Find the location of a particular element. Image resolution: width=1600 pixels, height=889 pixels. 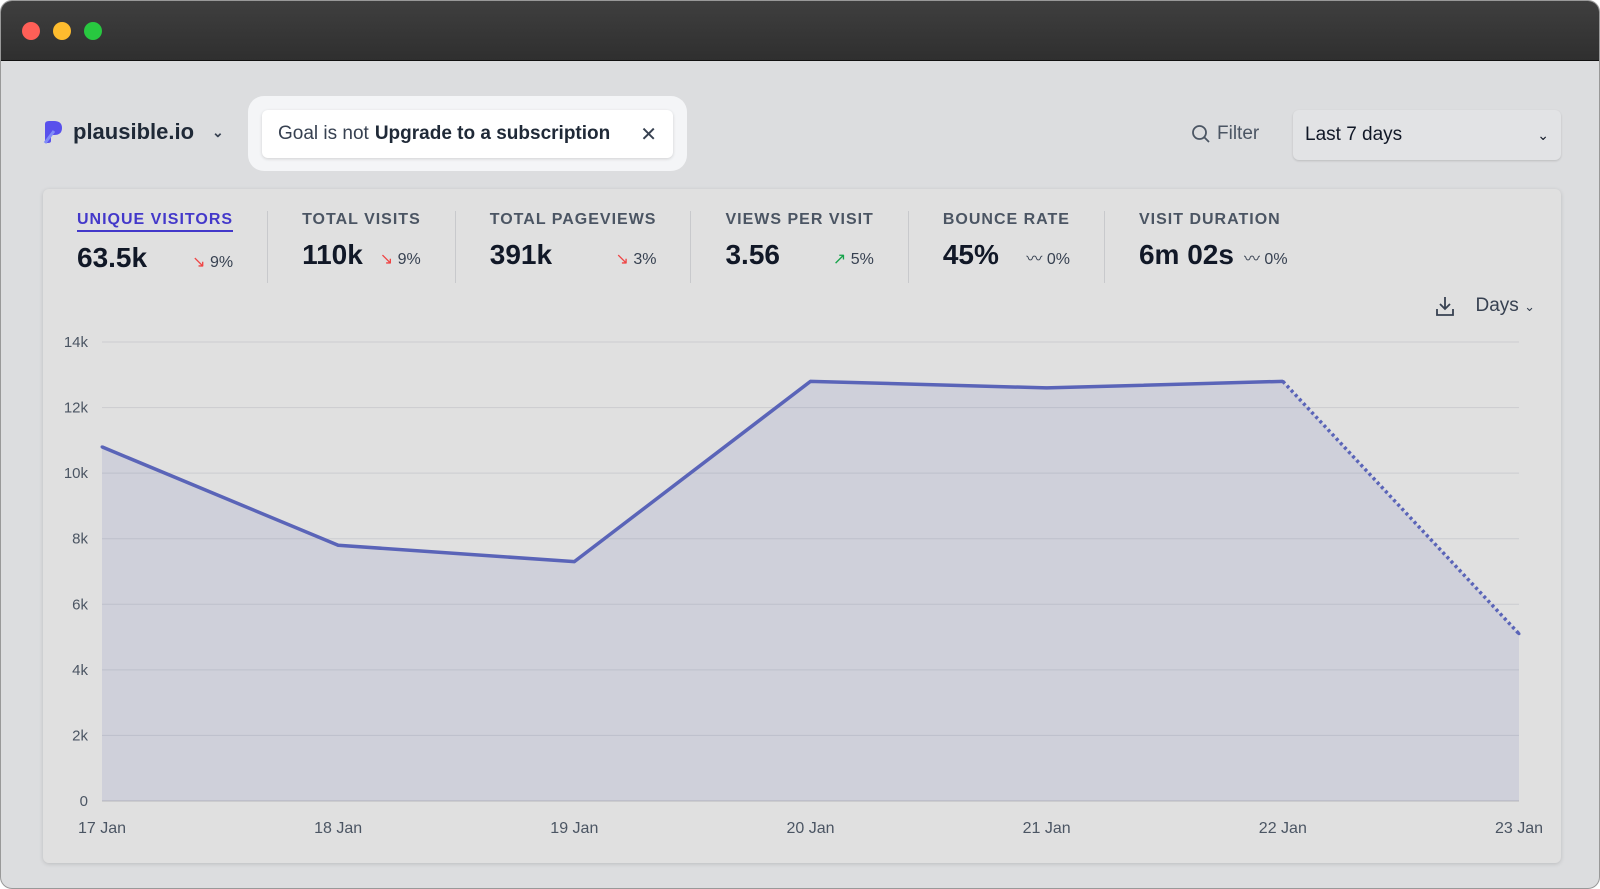

close-window-button is located at coordinates (31, 31).